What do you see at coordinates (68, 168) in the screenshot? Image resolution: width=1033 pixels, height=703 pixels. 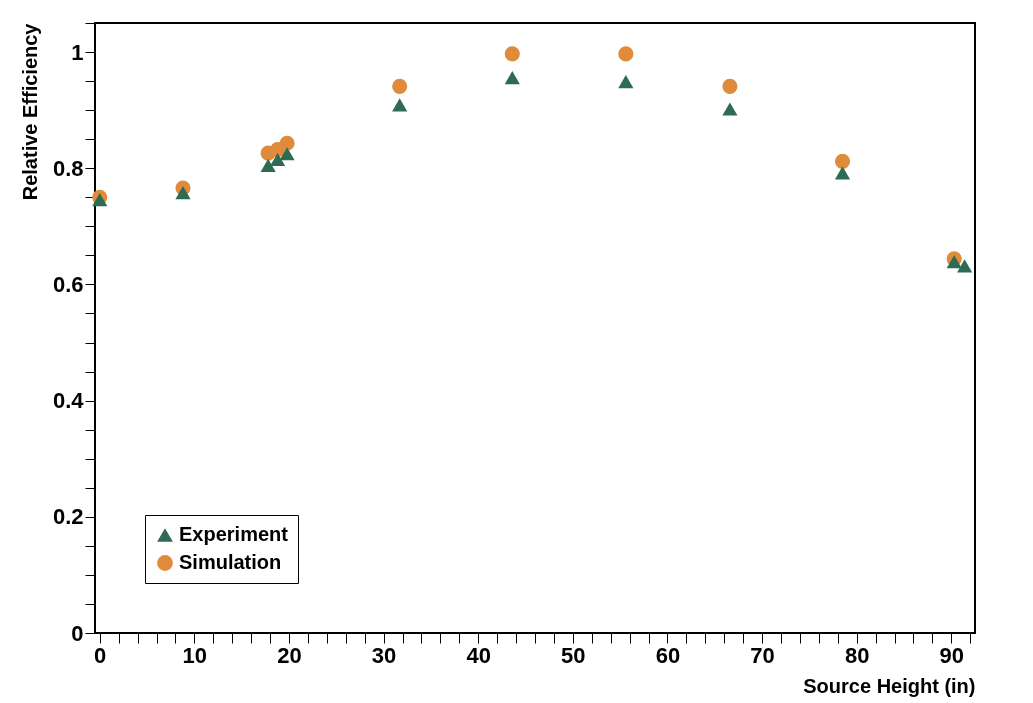 I see `y-tick-label: 0.8` at bounding box center [68, 168].